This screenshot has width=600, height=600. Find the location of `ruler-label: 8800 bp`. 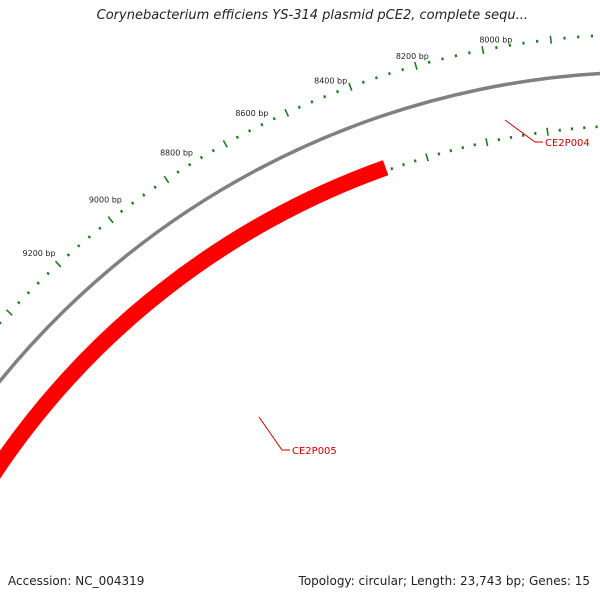

ruler-label: 8800 bp is located at coordinates (176, 153).